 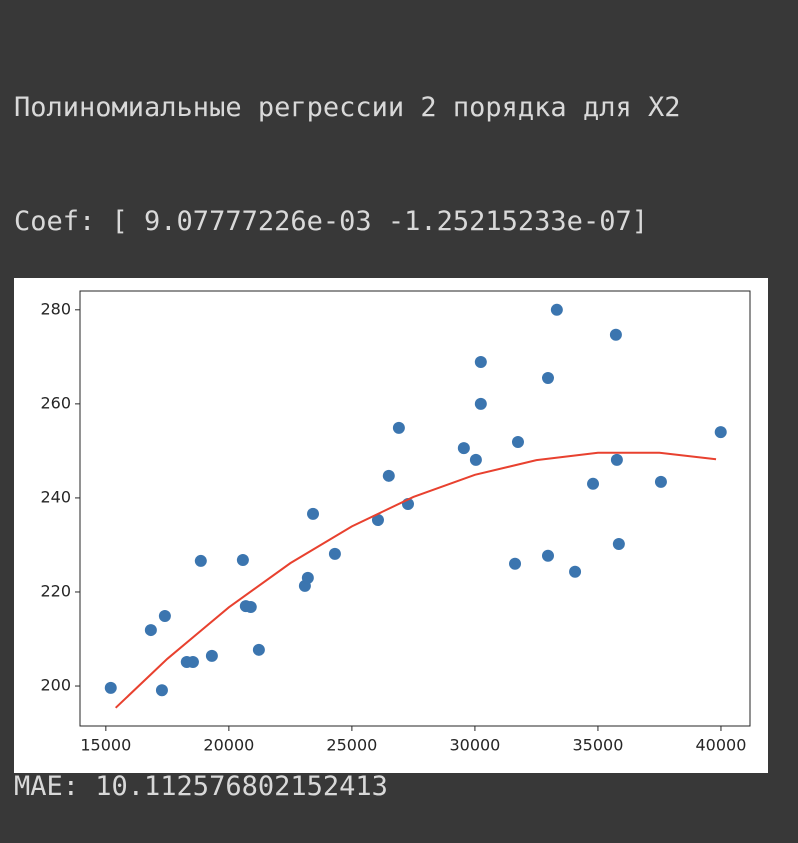 What do you see at coordinates (201, 786) in the screenshot?
I see `output-line: MAE: 10.112576802152413` at bounding box center [201, 786].